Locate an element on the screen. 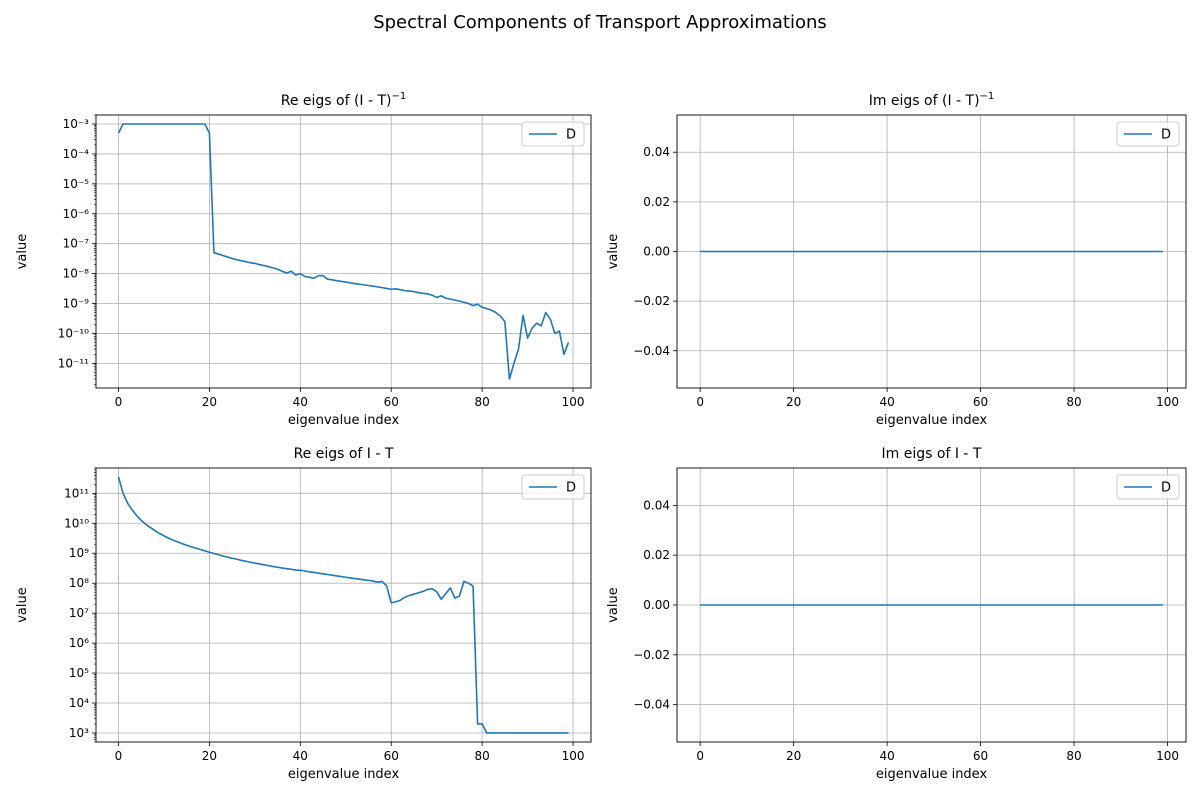 The height and width of the screenshot is (800, 1200). y-tick-label: 10⁹ is located at coordinates (79, 553).